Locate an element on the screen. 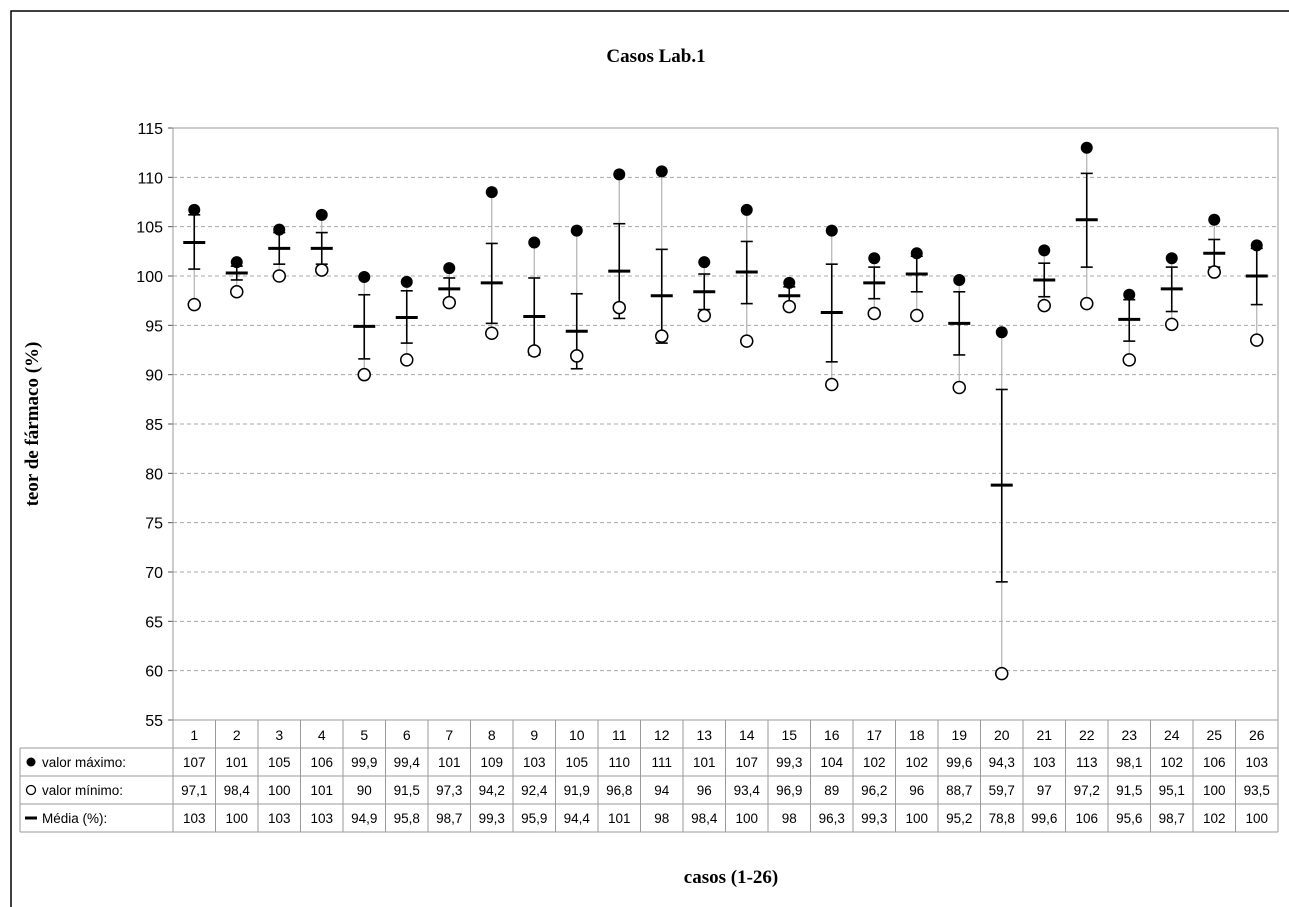 The width and height of the screenshot is (1289, 907). data-label: 99,3 is located at coordinates (874, 818).